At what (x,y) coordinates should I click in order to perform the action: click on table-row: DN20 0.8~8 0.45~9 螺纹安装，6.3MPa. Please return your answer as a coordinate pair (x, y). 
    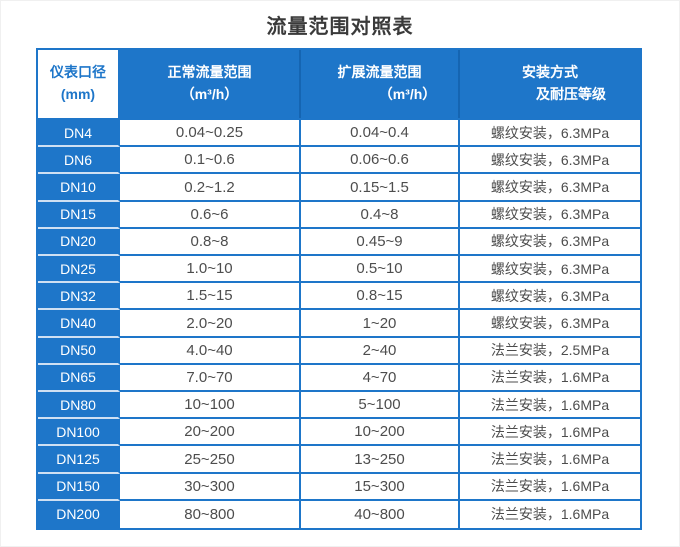
    Looking at the image, I should click on (339, 242).